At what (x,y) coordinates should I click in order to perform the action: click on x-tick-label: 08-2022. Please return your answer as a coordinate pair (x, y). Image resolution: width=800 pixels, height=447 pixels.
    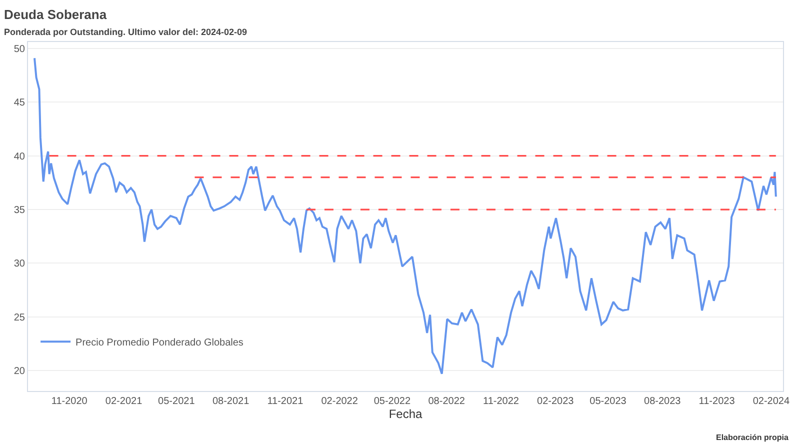
    Looking at the image, I should click on (447, 401).